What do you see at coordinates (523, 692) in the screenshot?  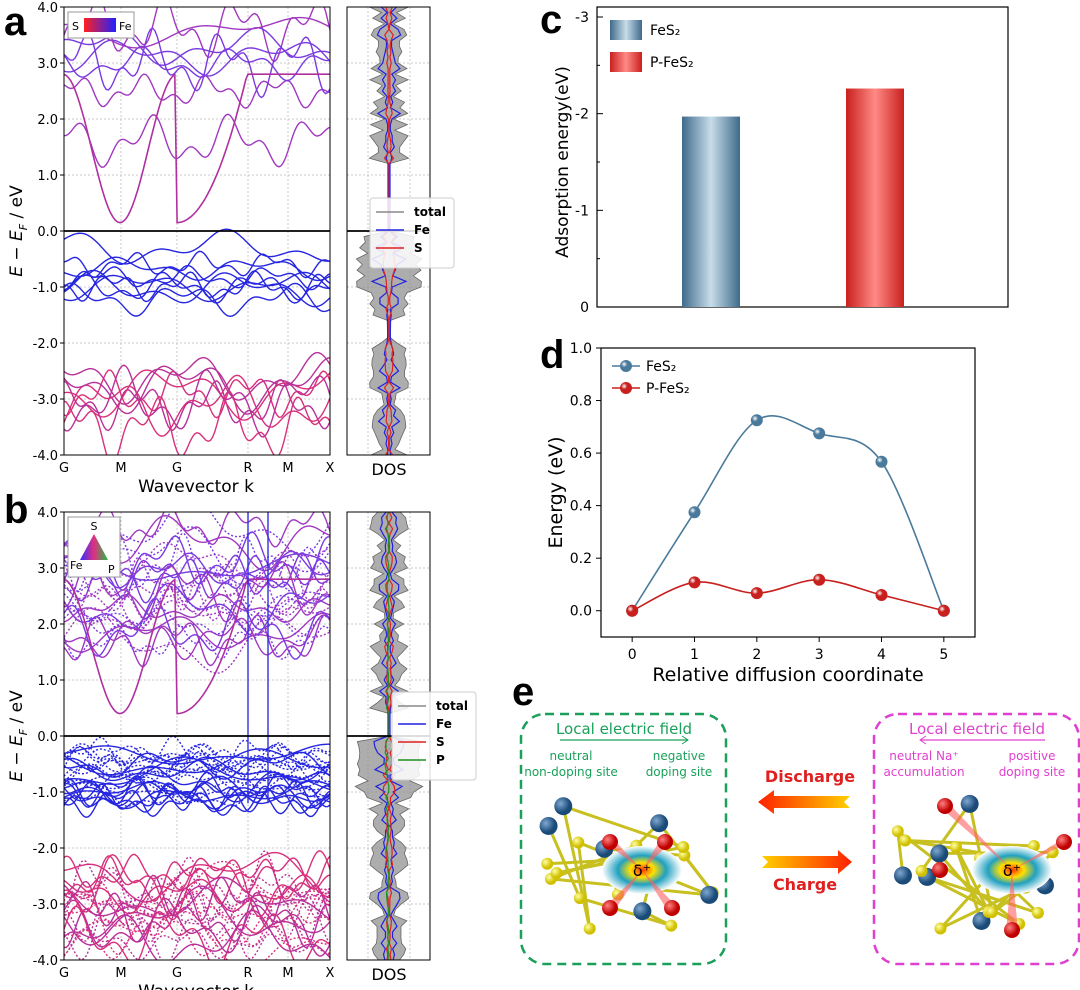 I see `panel-label-e: e` at bounding box center [523, 692].